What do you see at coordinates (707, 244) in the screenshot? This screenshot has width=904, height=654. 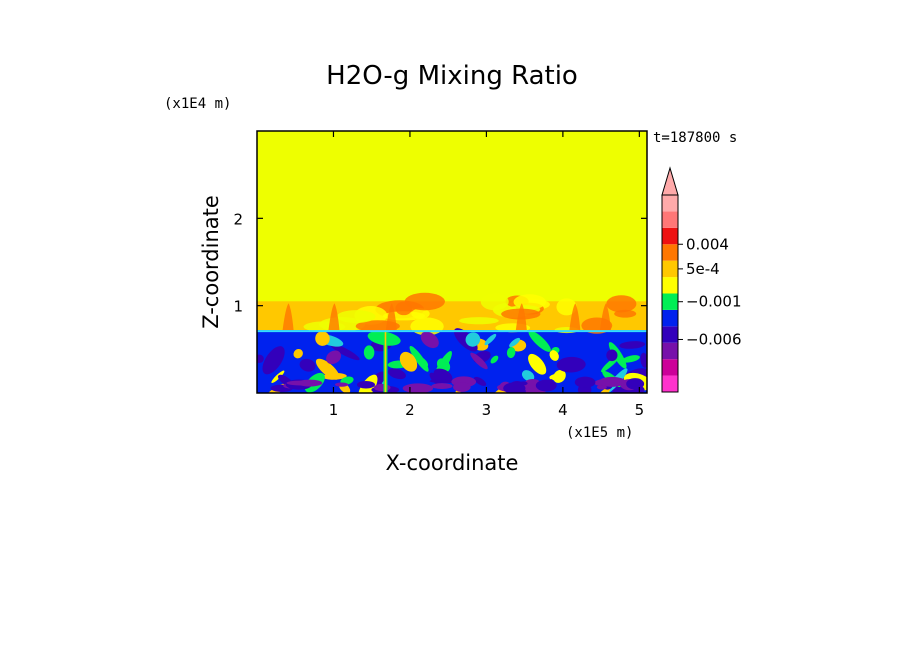 I see `colorbar-label: 0.004` at bounding box center [707, 244].